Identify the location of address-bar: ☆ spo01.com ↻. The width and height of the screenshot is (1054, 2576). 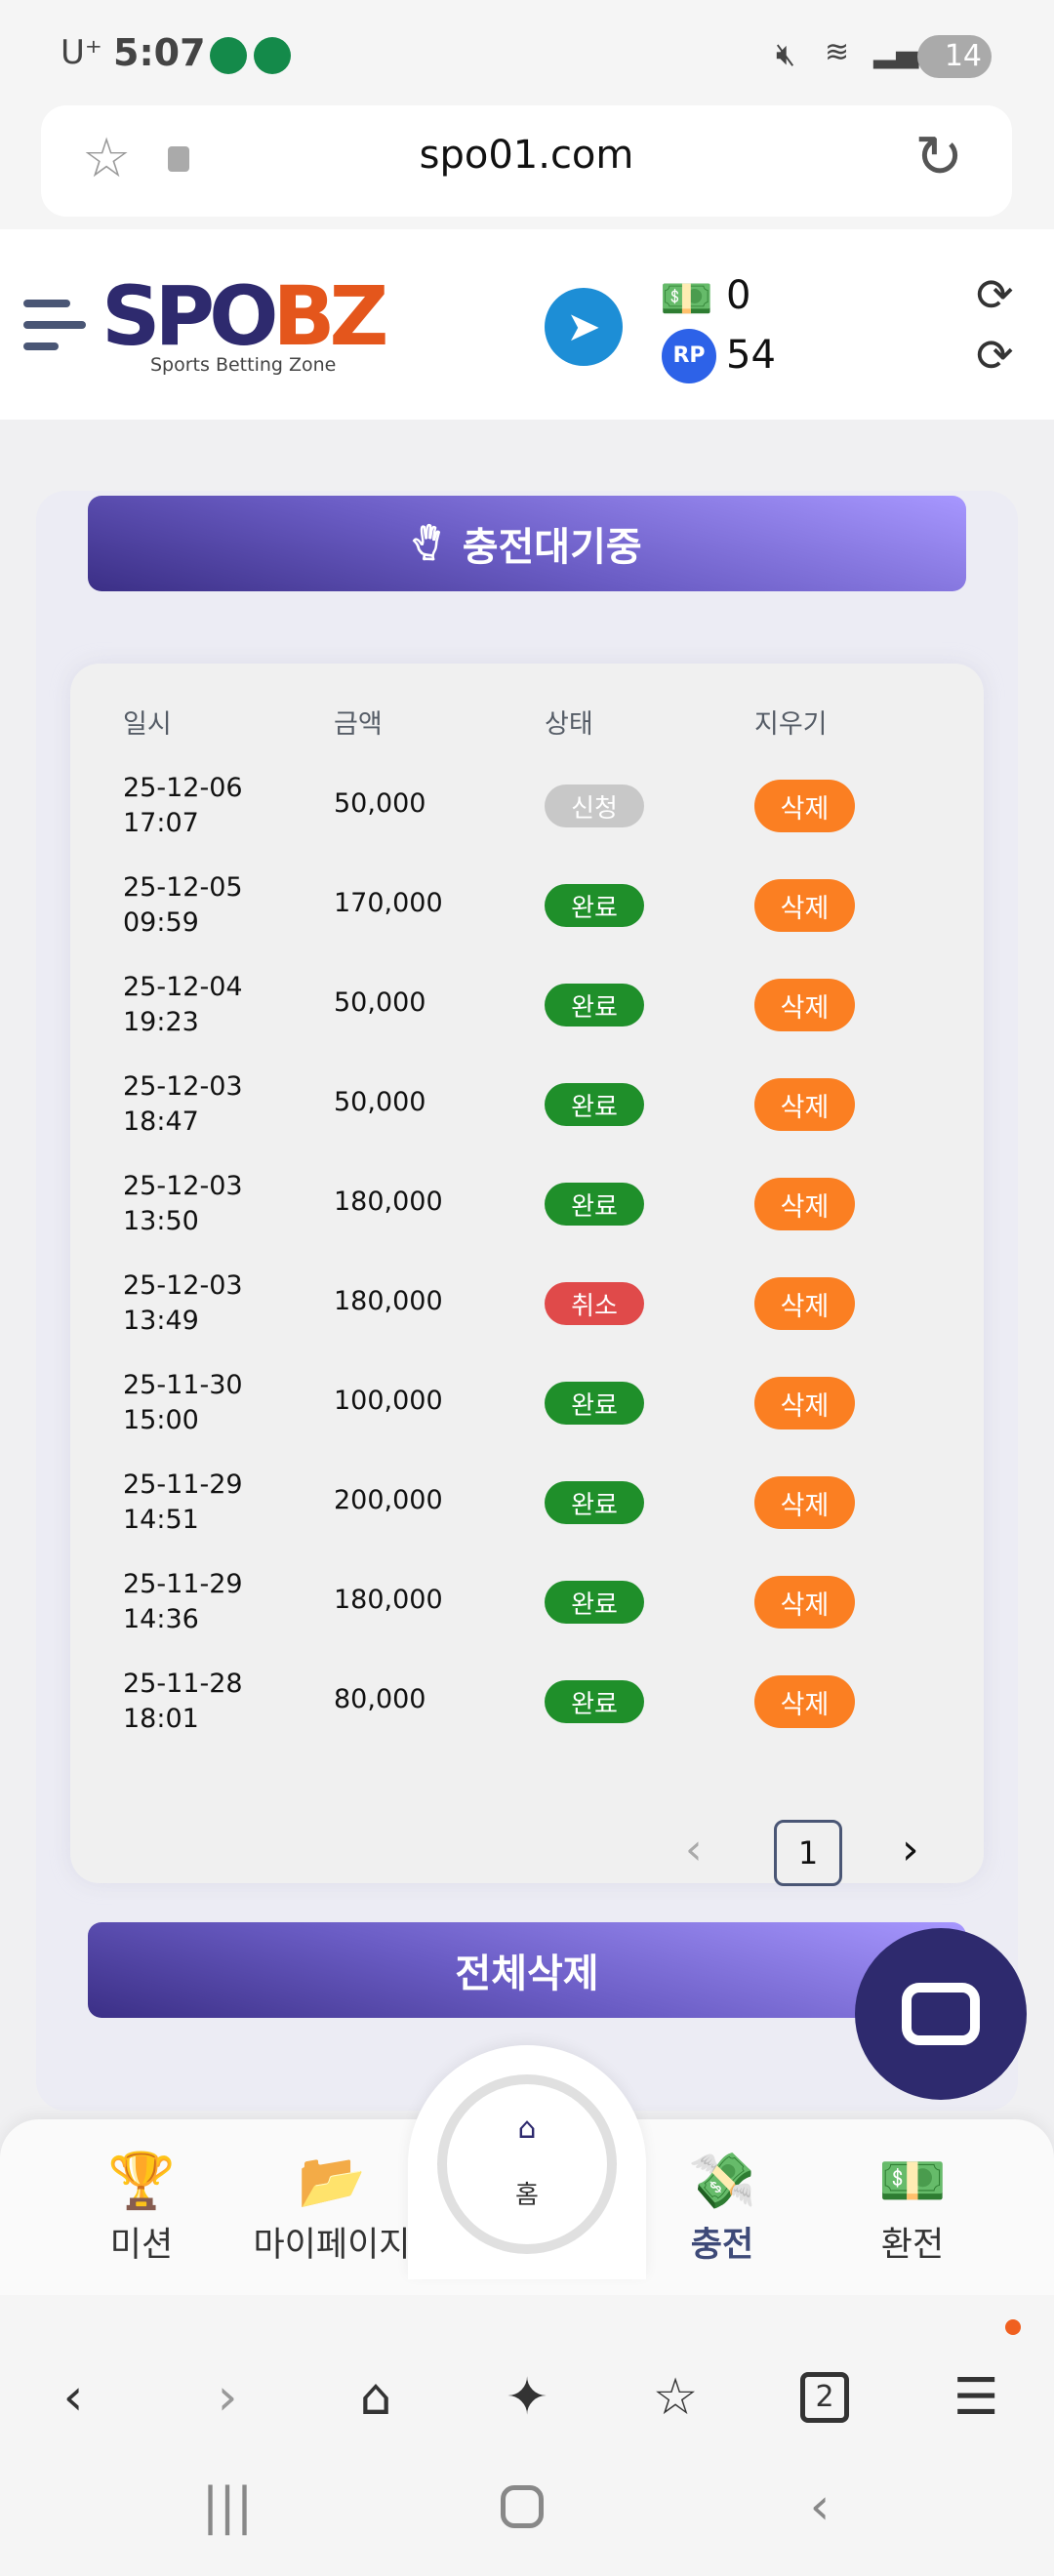
(526, 161).